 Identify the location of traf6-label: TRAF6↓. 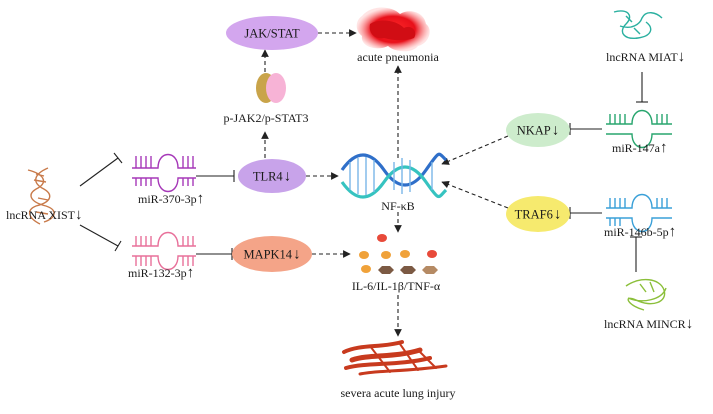
(538, 215).